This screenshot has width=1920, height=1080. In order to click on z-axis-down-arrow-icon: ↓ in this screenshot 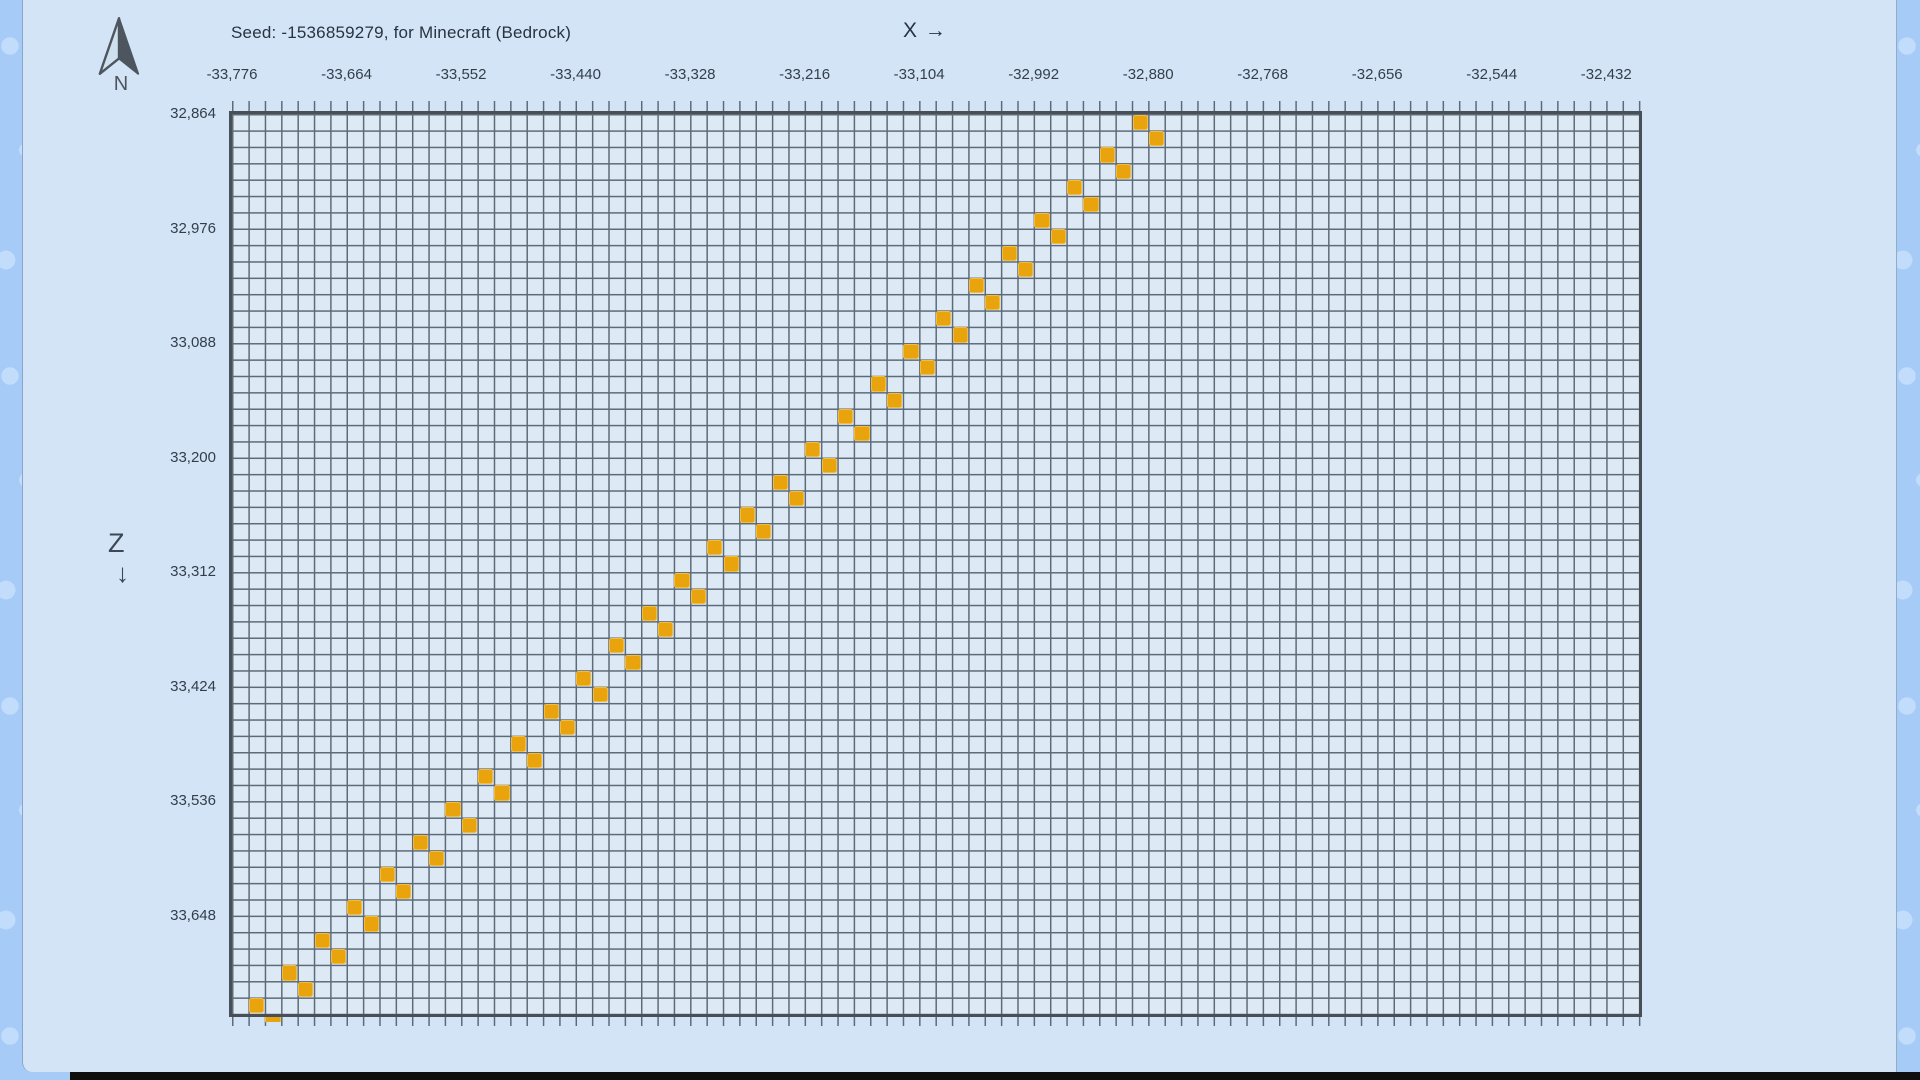, I will do `click(122, 573)`.